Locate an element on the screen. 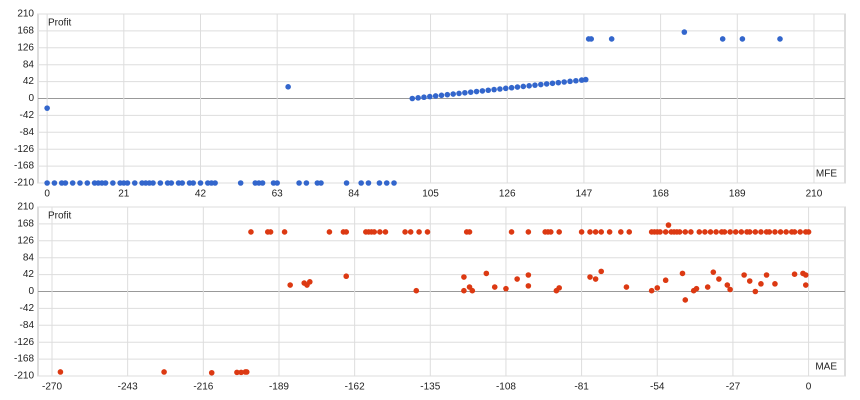  x-tick-label: -135 is located at coordinates (430, 387).